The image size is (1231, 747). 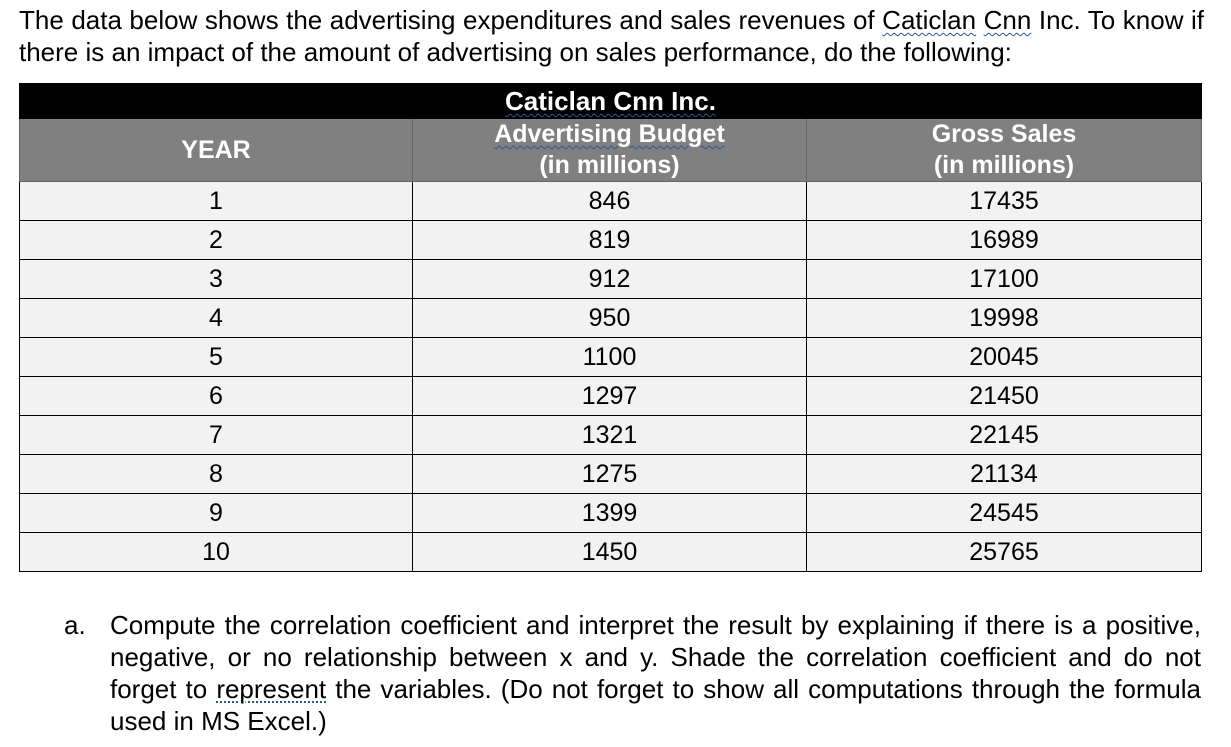 What do you see at coordinates (216, 279) in the screenshot?
I see `cell-year: 3` at bounding box center [216, 279].